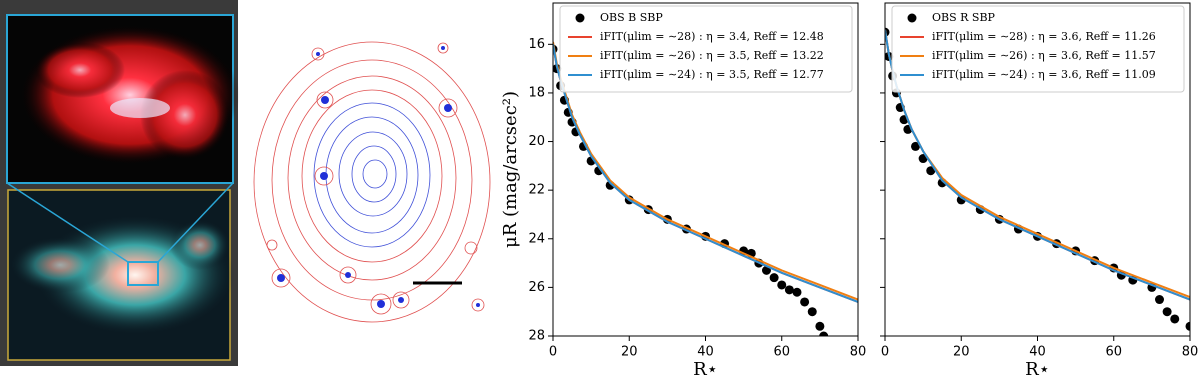 Image resolution: width=1200 pixels, height=379 pixels. I want to click on y-tick-label: 24, so click(536, 238).